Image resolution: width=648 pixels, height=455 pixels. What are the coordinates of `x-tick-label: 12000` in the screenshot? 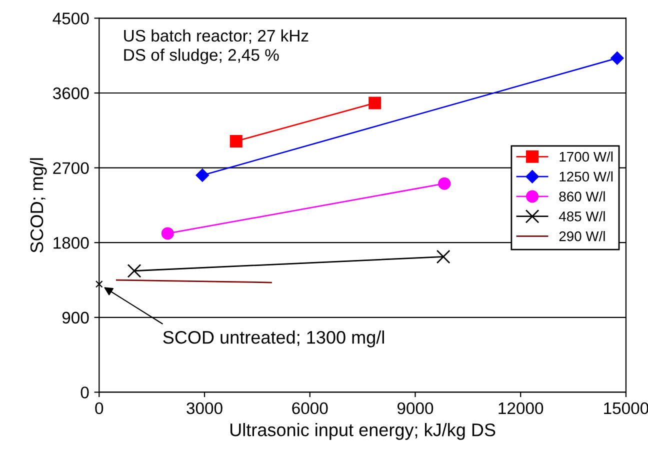 It's located at (521, 408).